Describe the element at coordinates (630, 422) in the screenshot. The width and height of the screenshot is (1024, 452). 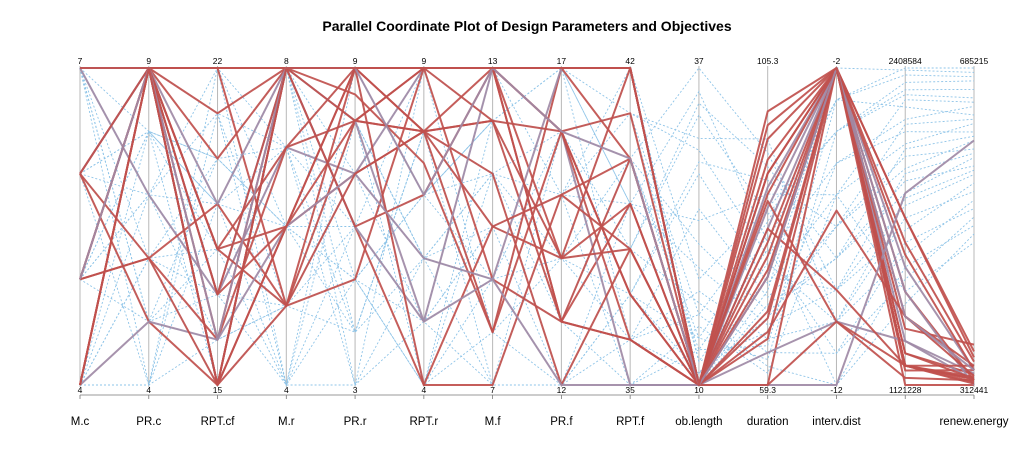
I see `axis-name-label: RPT.f` at that location.